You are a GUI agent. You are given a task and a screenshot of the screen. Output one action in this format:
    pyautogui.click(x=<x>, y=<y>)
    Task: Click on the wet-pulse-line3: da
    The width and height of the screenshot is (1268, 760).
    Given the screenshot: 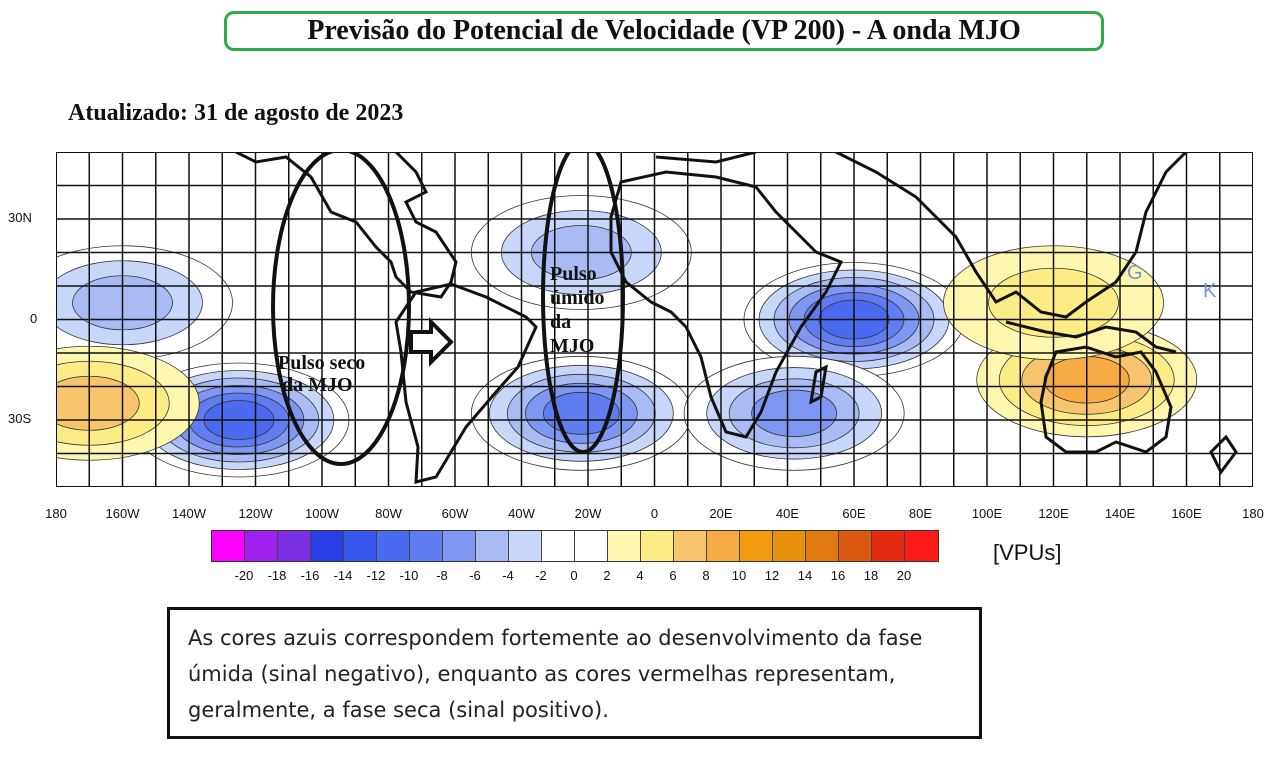 What is the action you would take?
    pyautogui.click(x=561, y=322)
    